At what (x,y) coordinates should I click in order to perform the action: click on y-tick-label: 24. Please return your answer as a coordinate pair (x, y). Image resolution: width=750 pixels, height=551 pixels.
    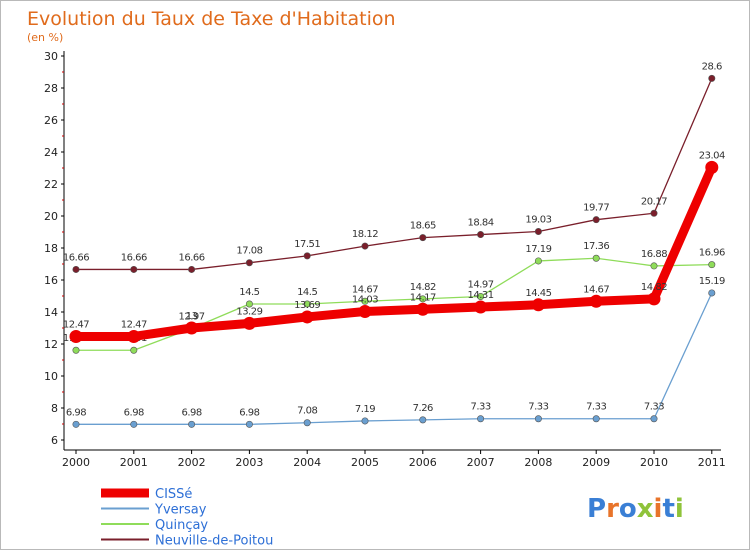
    Looking at the image, I should click on (51, 152).